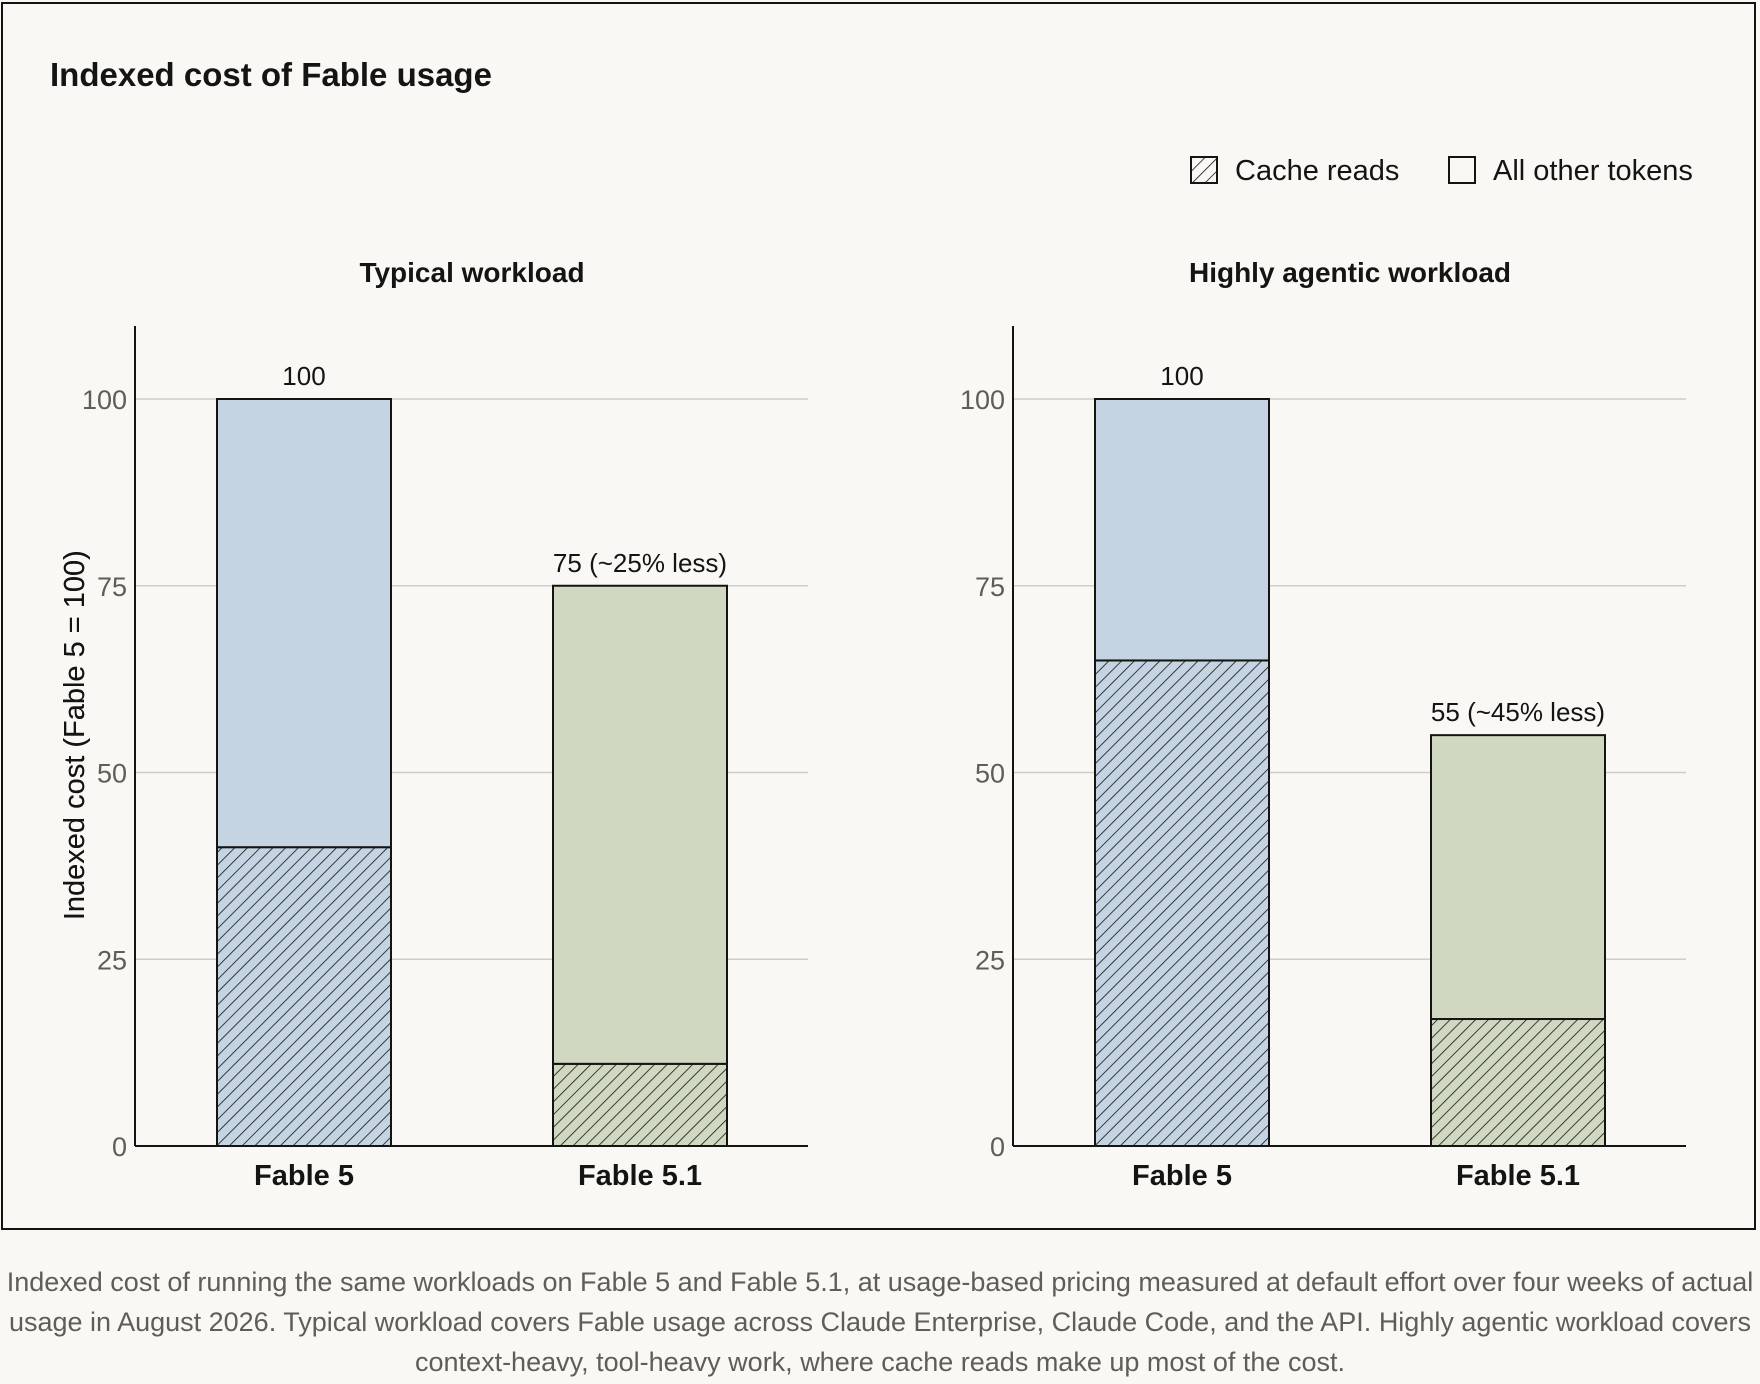  I want to click on data-label-typical-0: 100, so click(303, 376).